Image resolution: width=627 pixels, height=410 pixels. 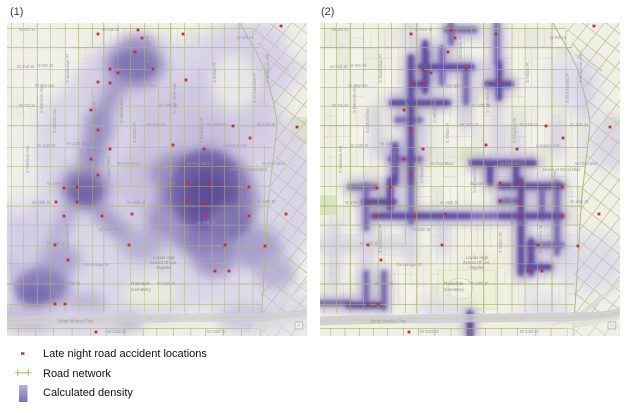 What do you see at coordinates (424, 29) in the screenshot?
I see `svg-text: W Ave St` at bounding box center [424, 29].